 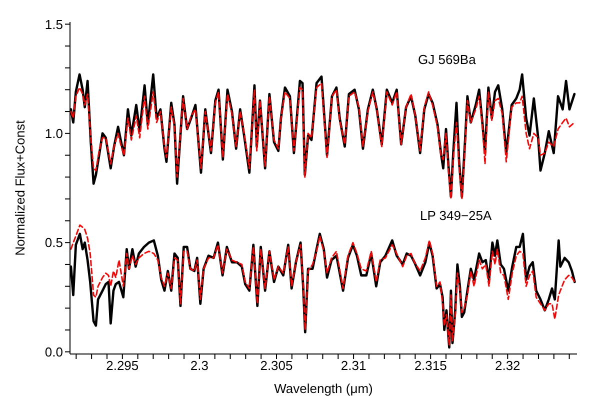 I want to click on annotation: LP 349−25A, so click(x=456, y=215).